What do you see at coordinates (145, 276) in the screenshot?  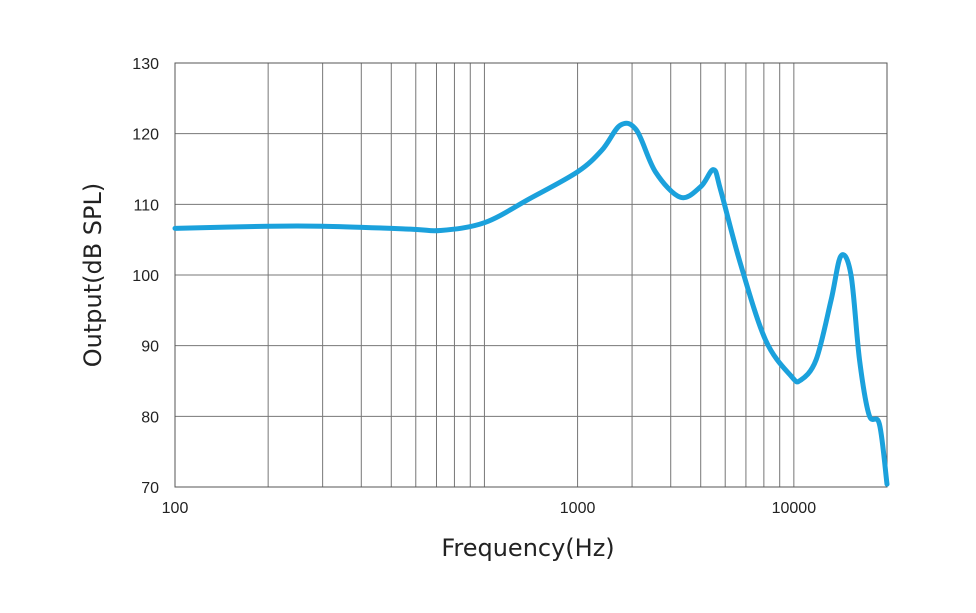 I see `y-tick-label: 100` at bounding box center [145, 276].